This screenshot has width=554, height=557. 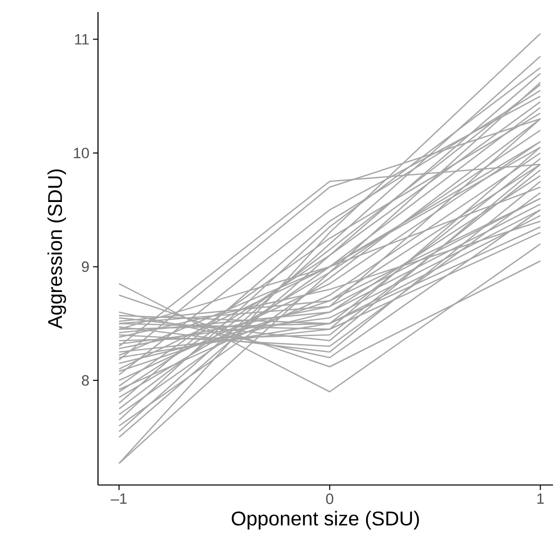 I want to click on y-tick-label: 9, so click(x=86, y=266).